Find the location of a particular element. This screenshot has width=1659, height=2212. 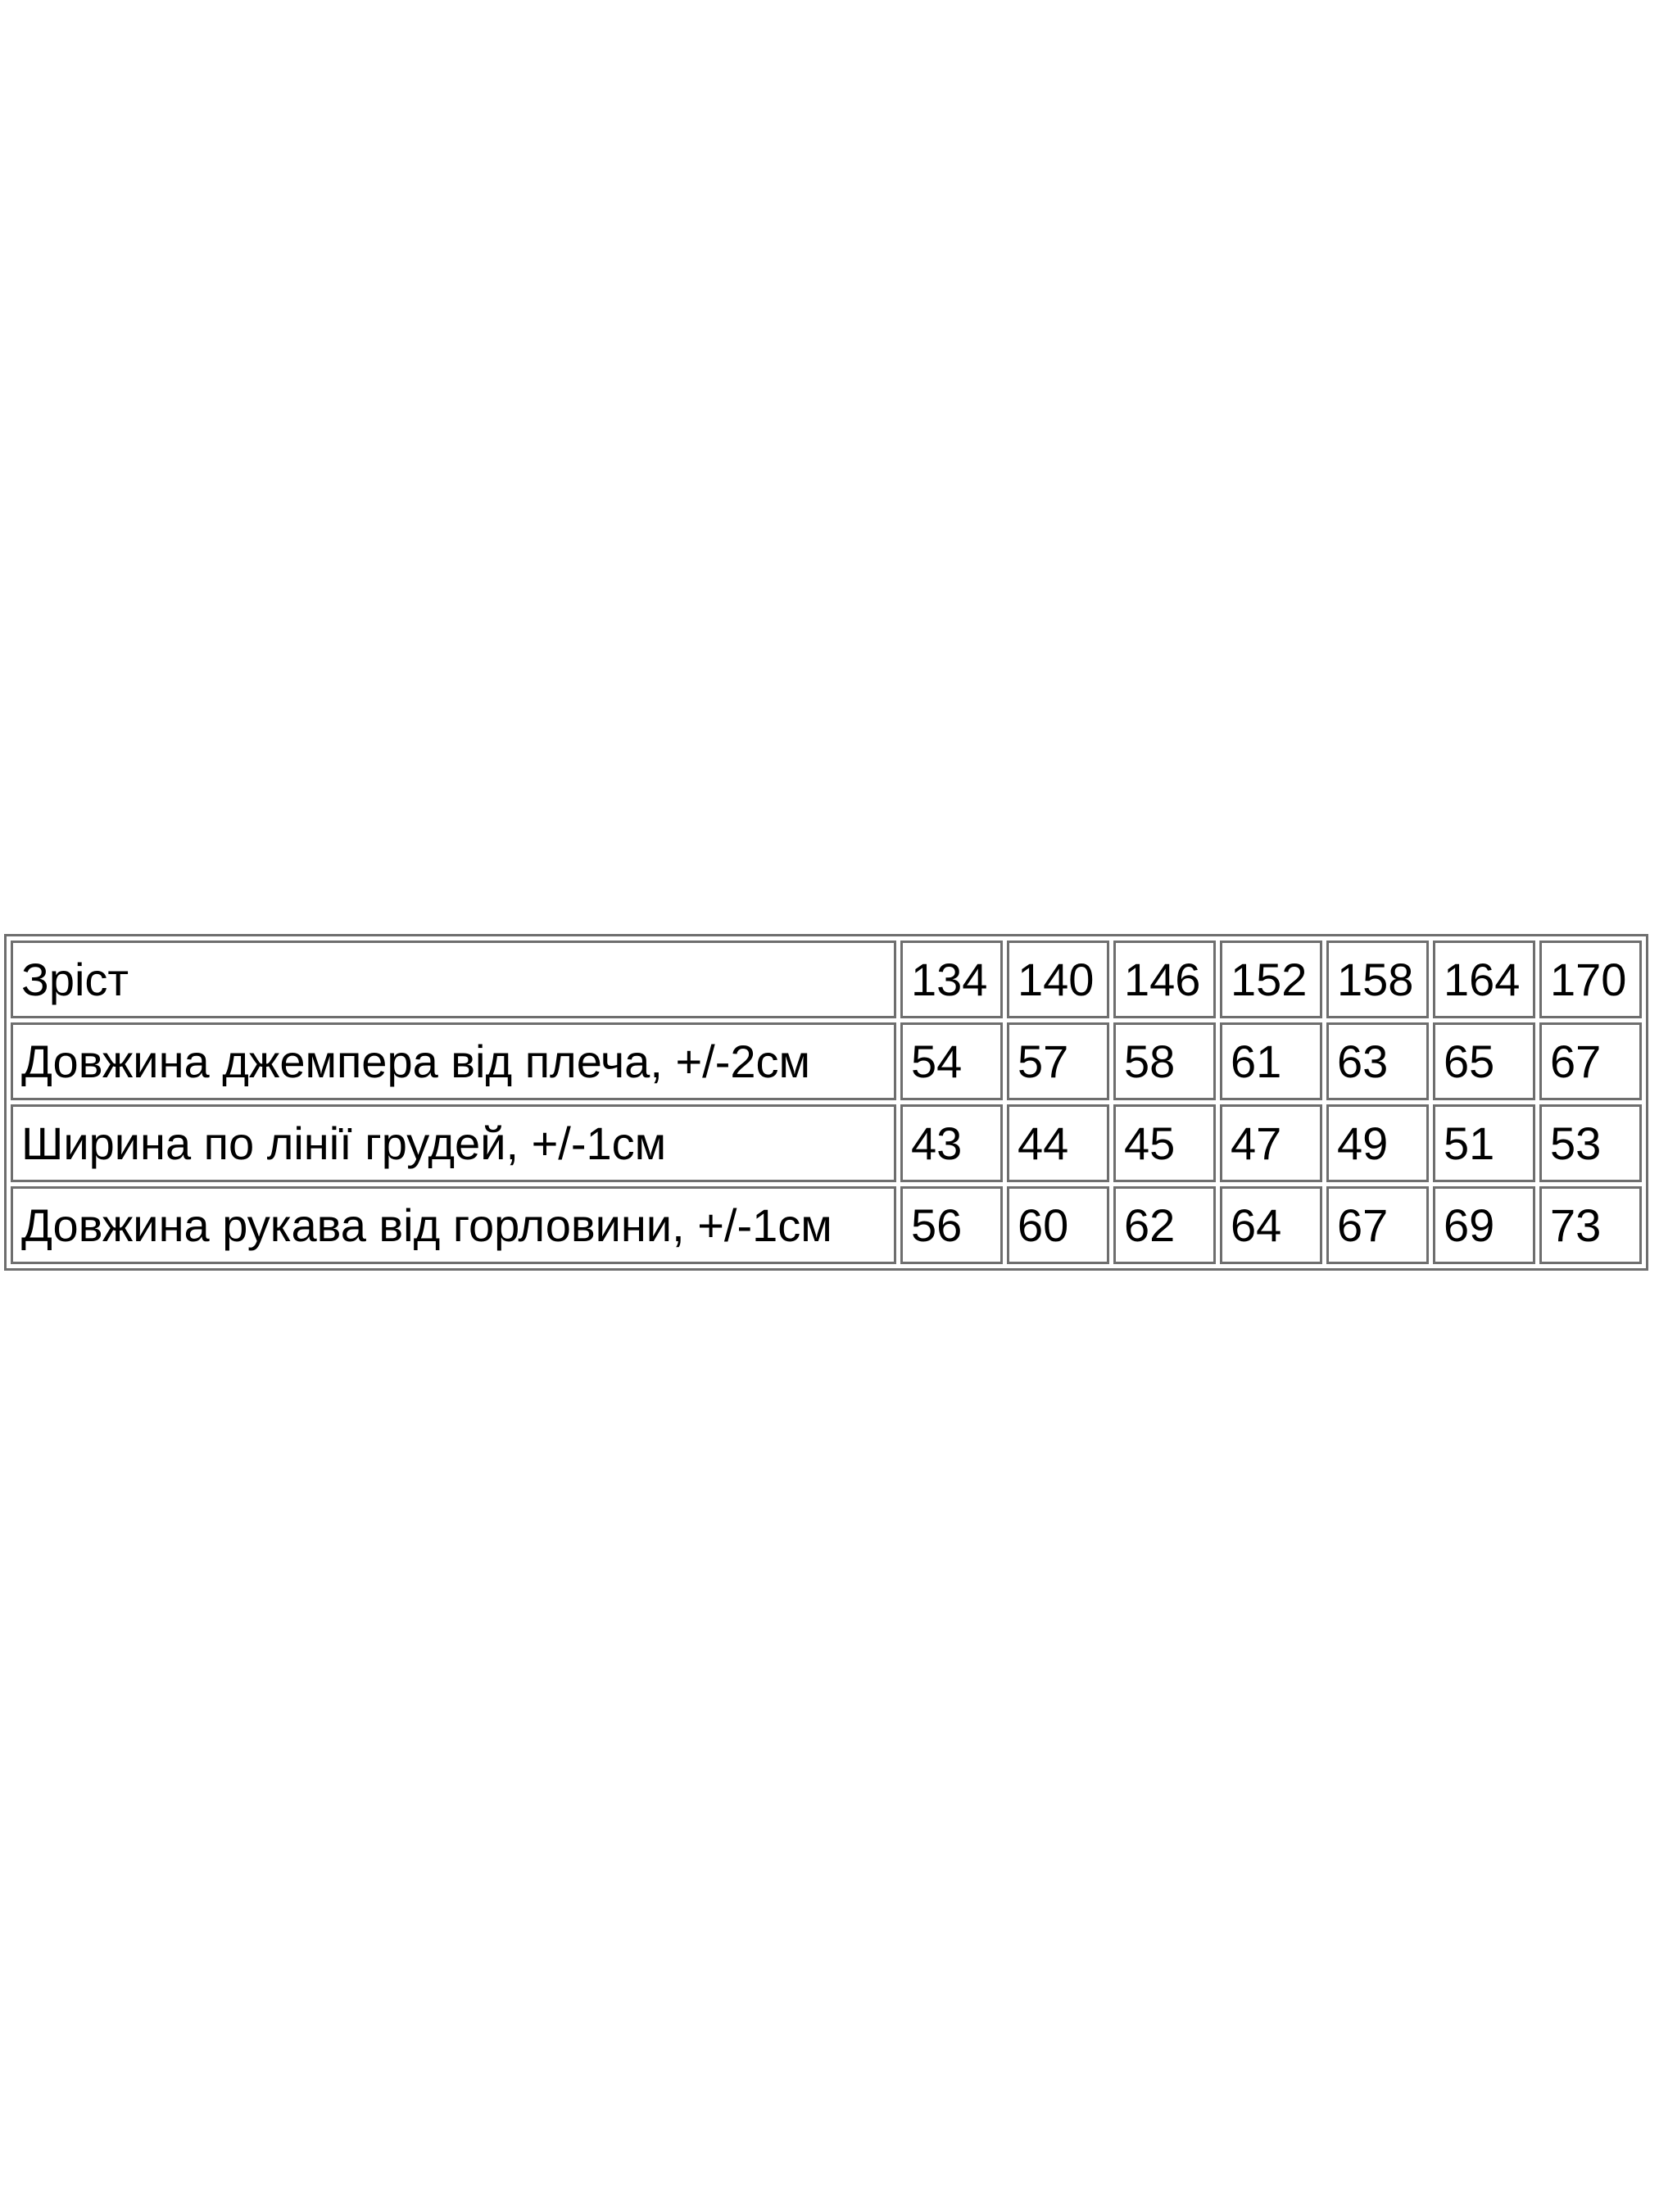

value-cell: 53 is located at coordinates (1590, 1143).